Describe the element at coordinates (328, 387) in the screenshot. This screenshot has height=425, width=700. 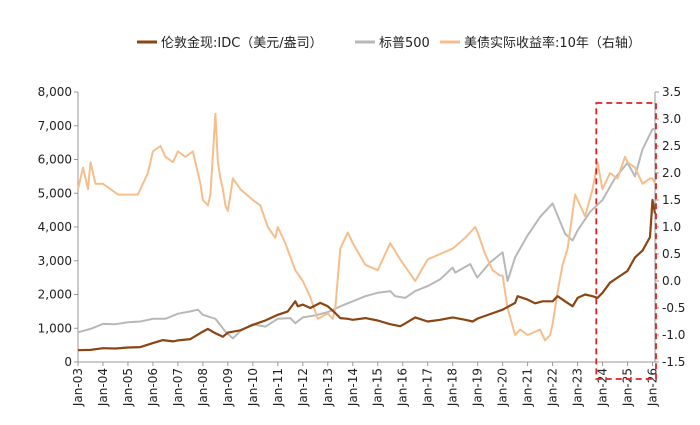
I see `x-tick-label: Jan-13` at that location.